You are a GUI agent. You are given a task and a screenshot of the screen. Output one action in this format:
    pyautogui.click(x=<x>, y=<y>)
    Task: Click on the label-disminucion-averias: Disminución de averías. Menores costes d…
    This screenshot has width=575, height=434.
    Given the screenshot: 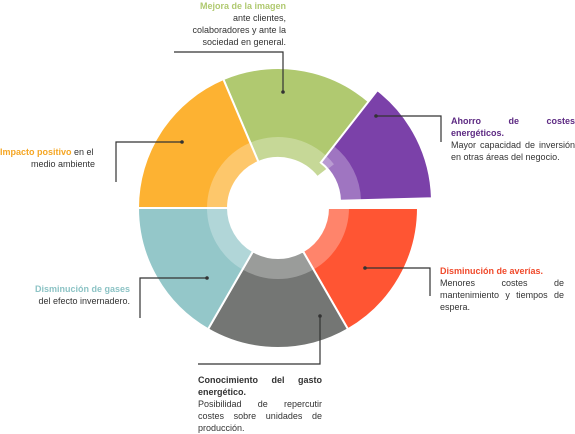 What is the action you would take?
    pyautogui.click(x=502, y=289)
    